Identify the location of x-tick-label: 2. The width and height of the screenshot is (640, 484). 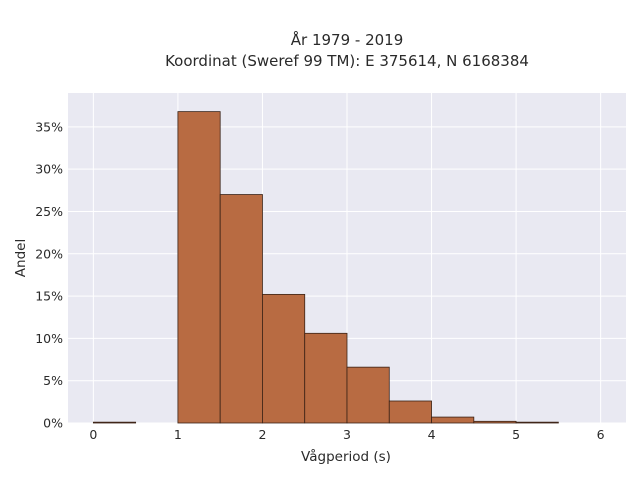
(262, 434).